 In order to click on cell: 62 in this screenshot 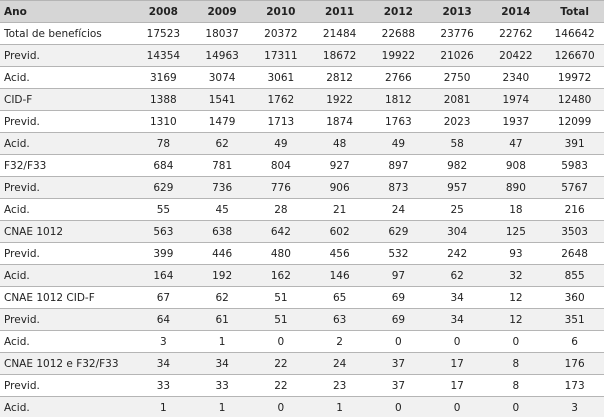, I will do `click(222, 143)`.